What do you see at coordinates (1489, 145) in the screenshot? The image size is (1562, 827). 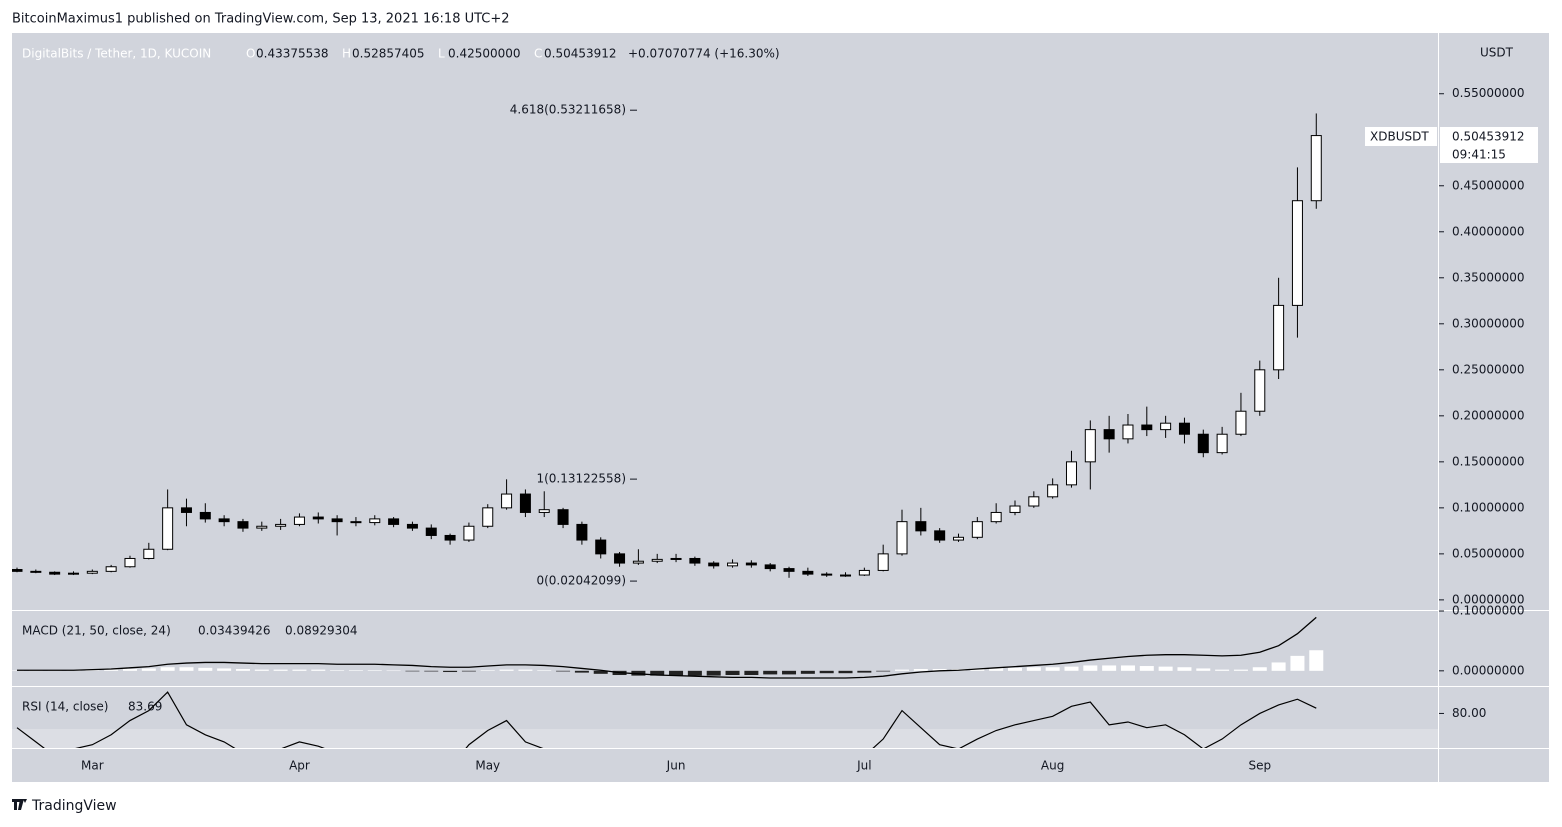 I see `price-box` at bounding box center [1489, 145].